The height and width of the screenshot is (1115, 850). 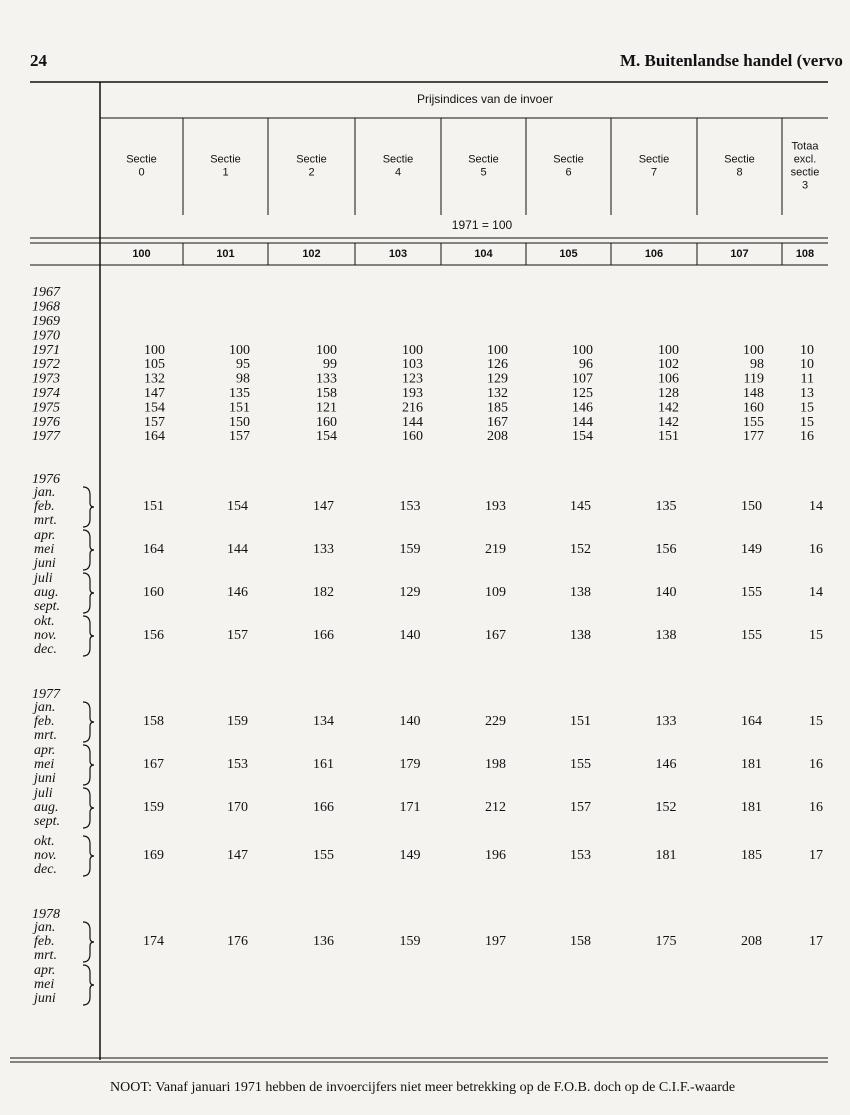 What do you see at coordinates (654, 172) in the screenshot?
I see `column-header: 7` at bounding box center [654, 172].